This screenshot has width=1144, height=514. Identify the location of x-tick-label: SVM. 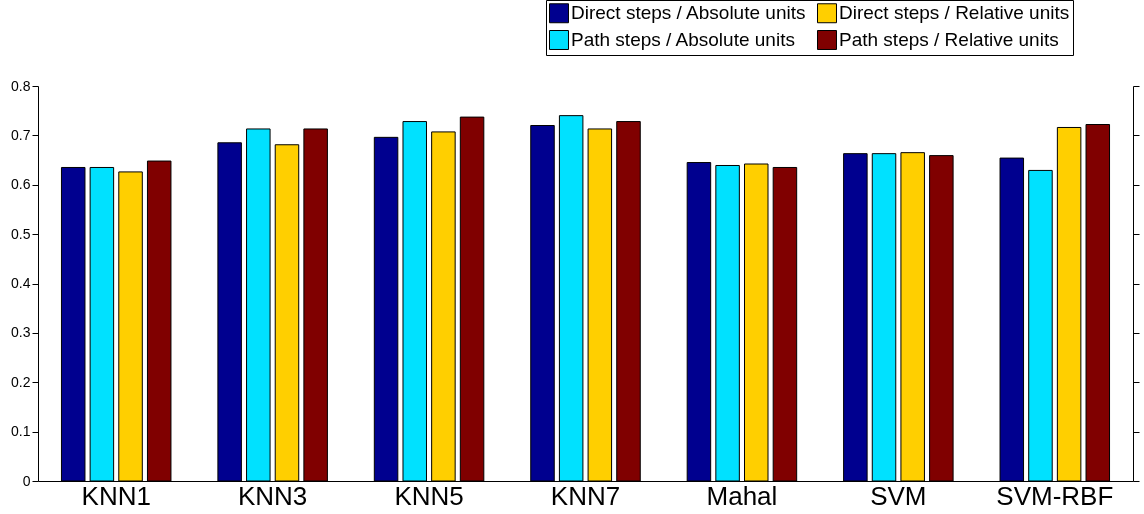
(898, 495).